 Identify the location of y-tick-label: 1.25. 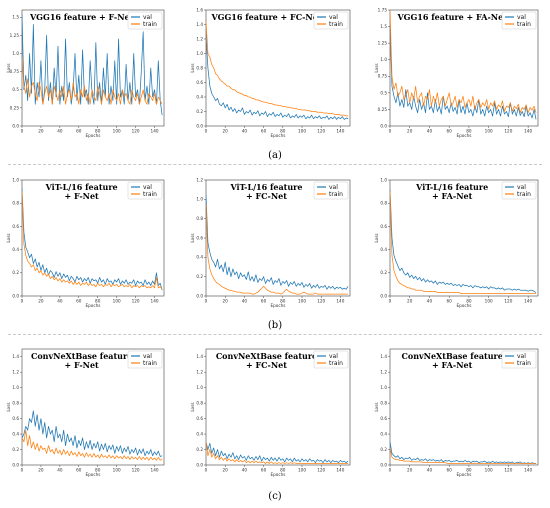
(15, 35).